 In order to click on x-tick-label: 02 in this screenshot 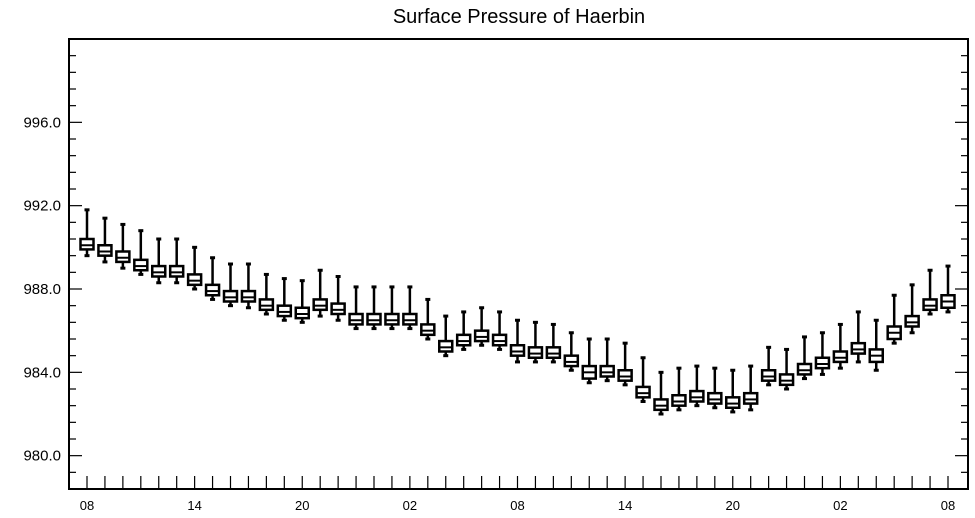, I will do `click(840, 505)`.